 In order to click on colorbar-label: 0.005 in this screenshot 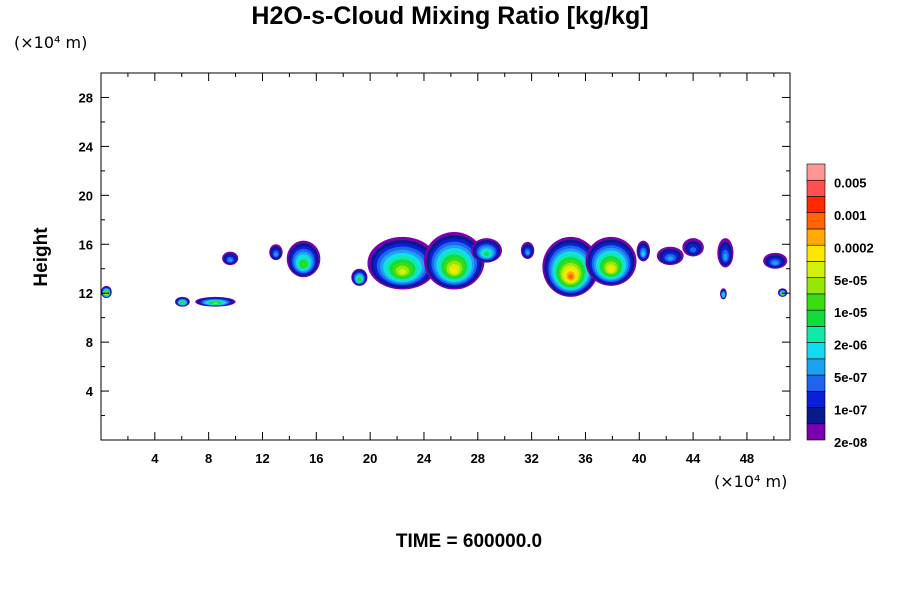, I will do `click(850, 182)`.